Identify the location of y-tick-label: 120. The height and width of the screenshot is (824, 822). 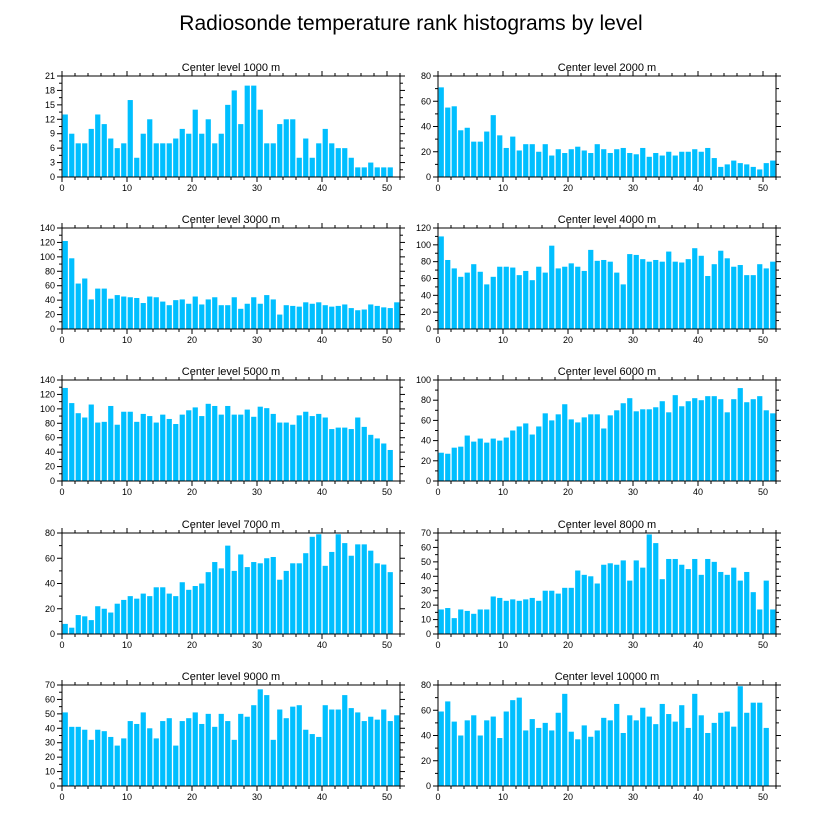
(47, 394).